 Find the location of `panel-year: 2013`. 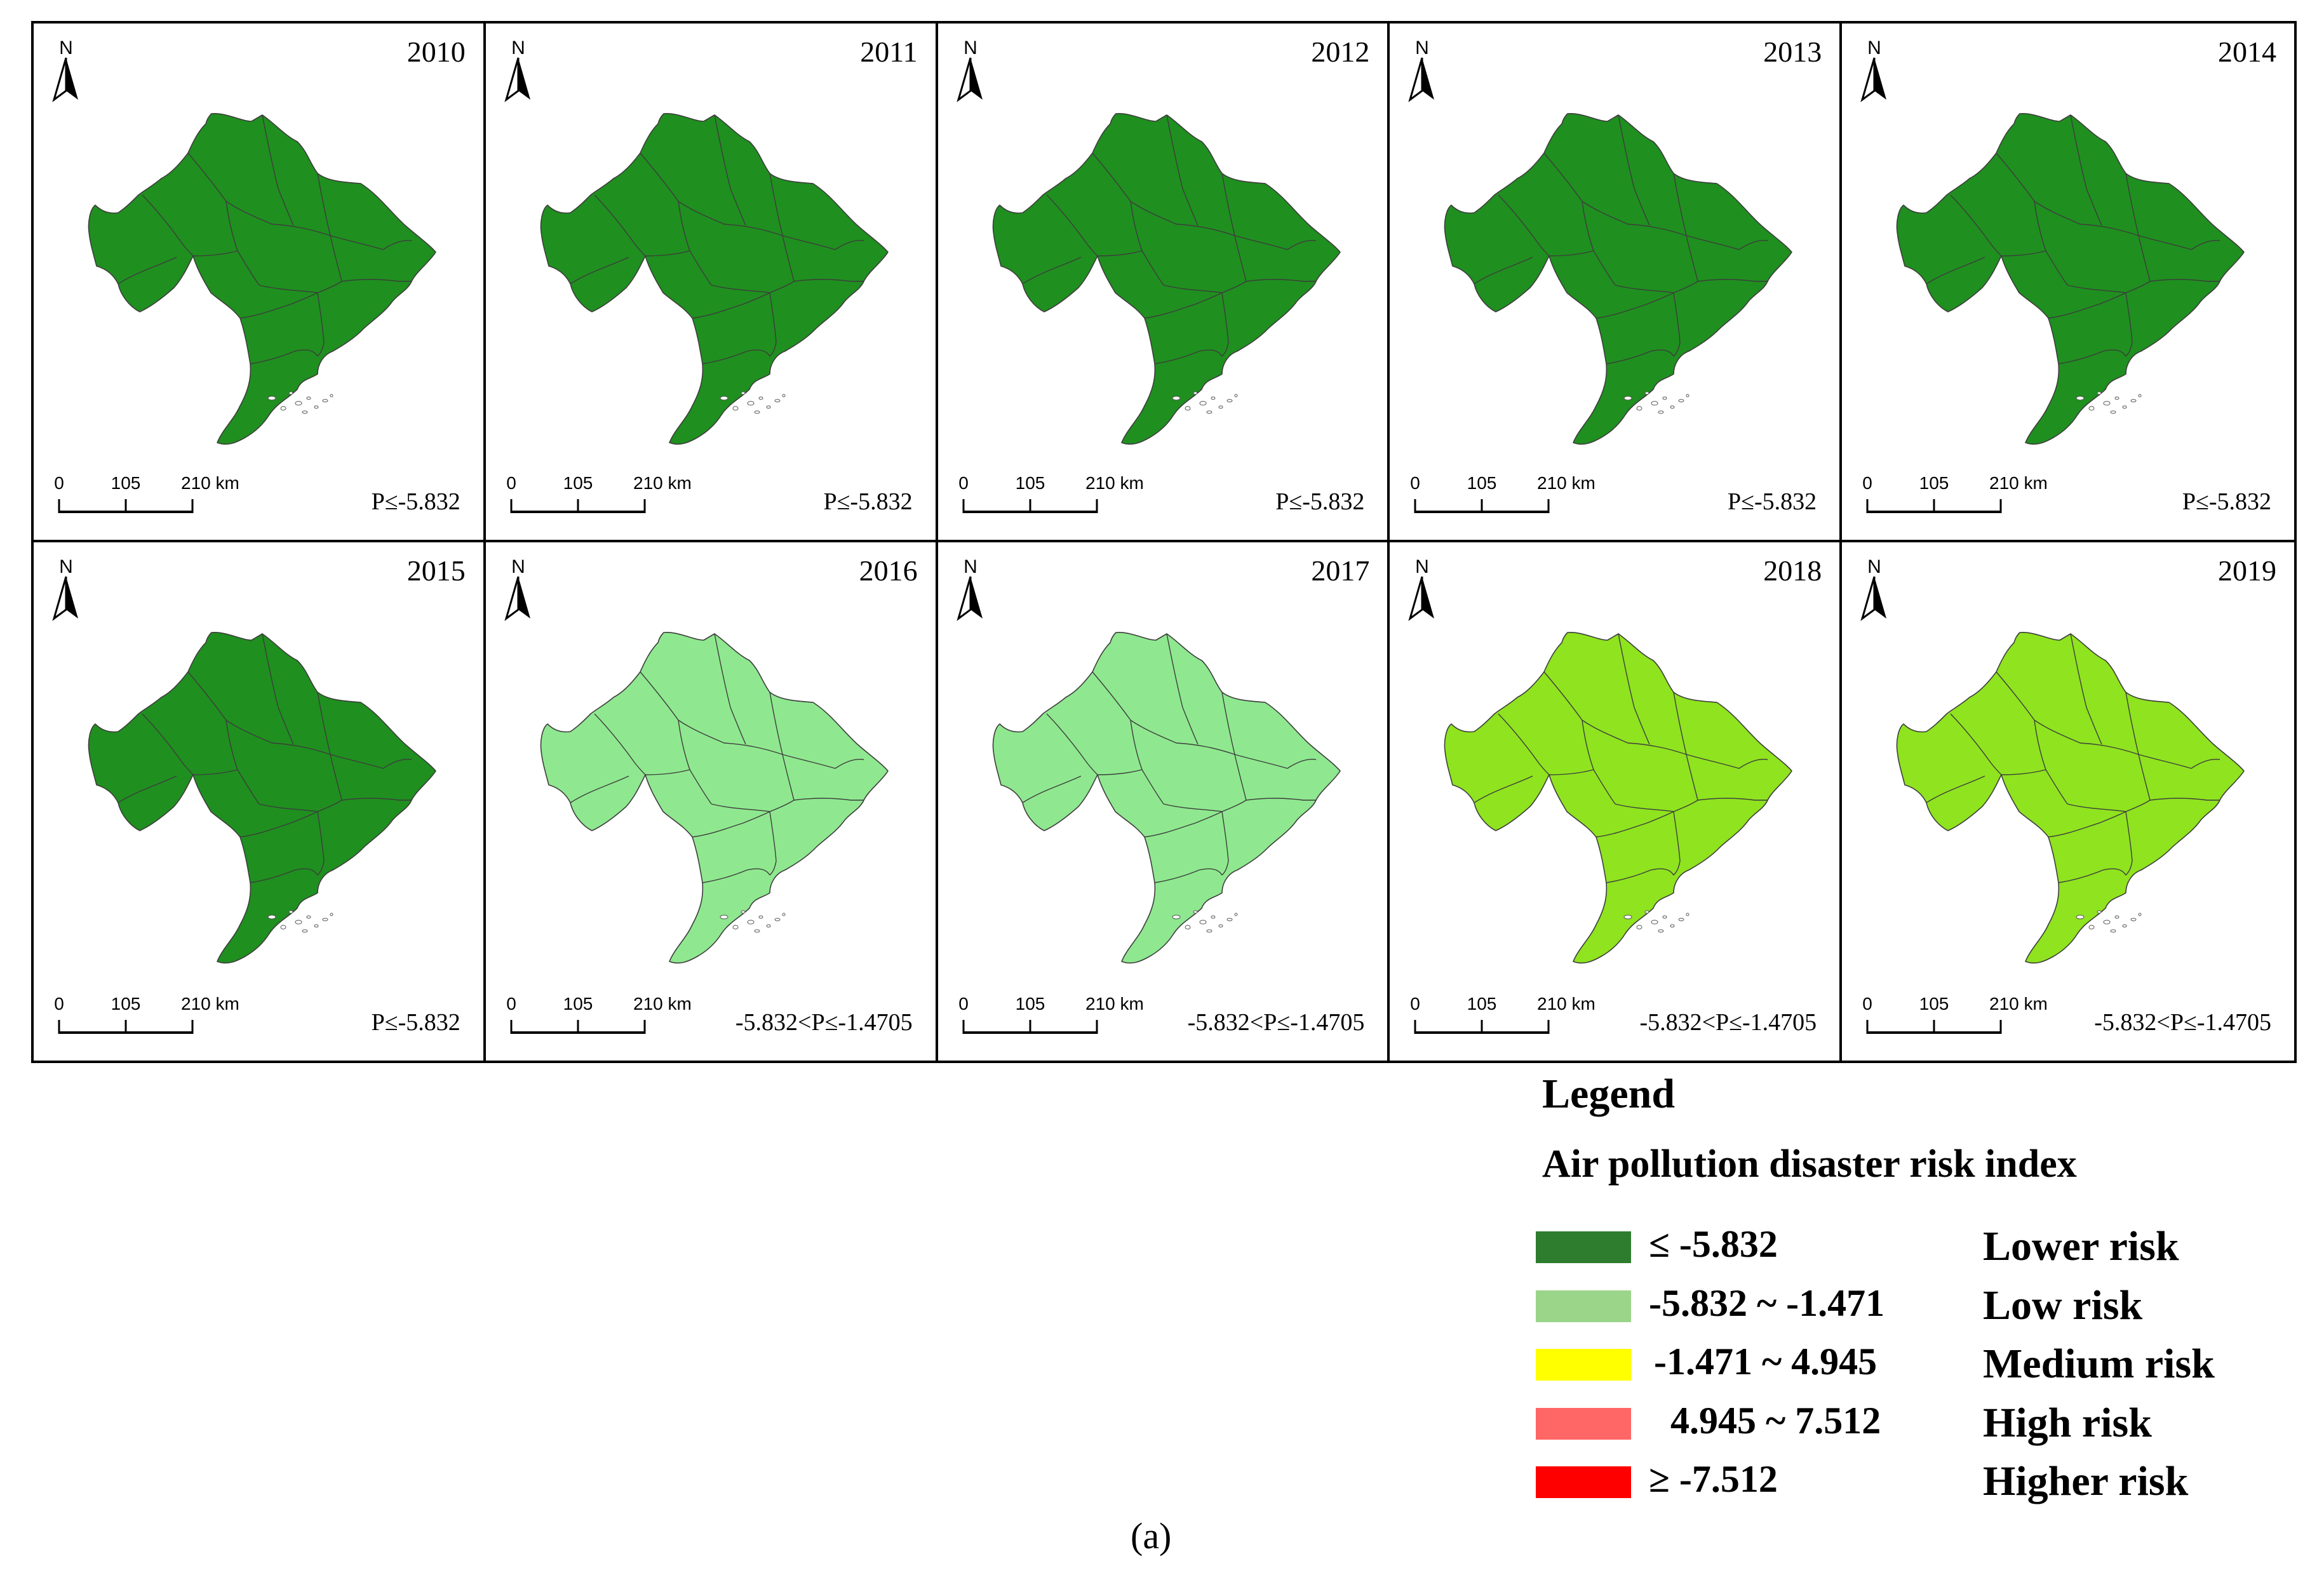

panel-year: 2013 is located at coordinates (1793, 52).